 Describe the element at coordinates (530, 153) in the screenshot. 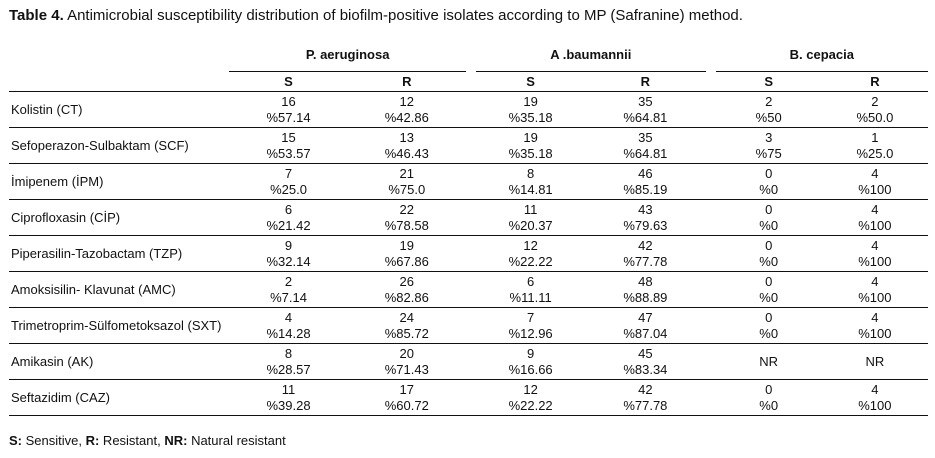

I see `isolate-percent: %35.18` at that location.